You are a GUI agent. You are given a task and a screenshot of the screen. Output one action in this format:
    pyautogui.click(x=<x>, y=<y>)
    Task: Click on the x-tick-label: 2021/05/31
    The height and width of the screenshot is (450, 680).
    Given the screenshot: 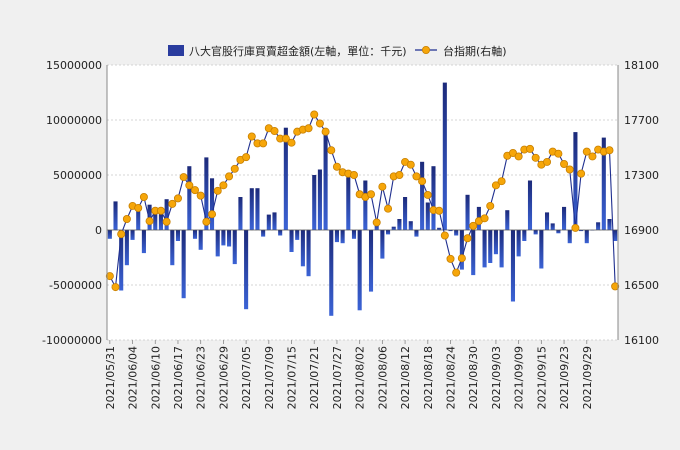 What is the action you would take?
    pyautogui.click(x=110, y=377)
    